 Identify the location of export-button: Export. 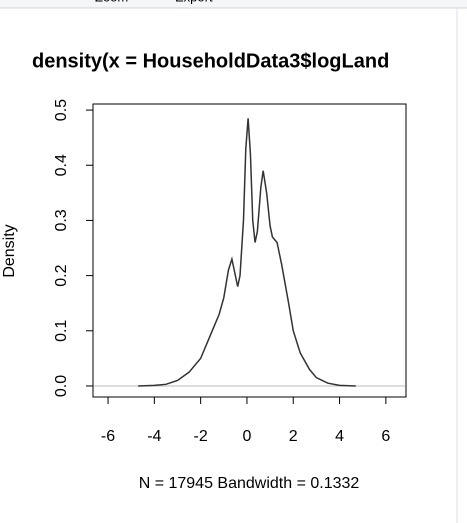
(194, 2).